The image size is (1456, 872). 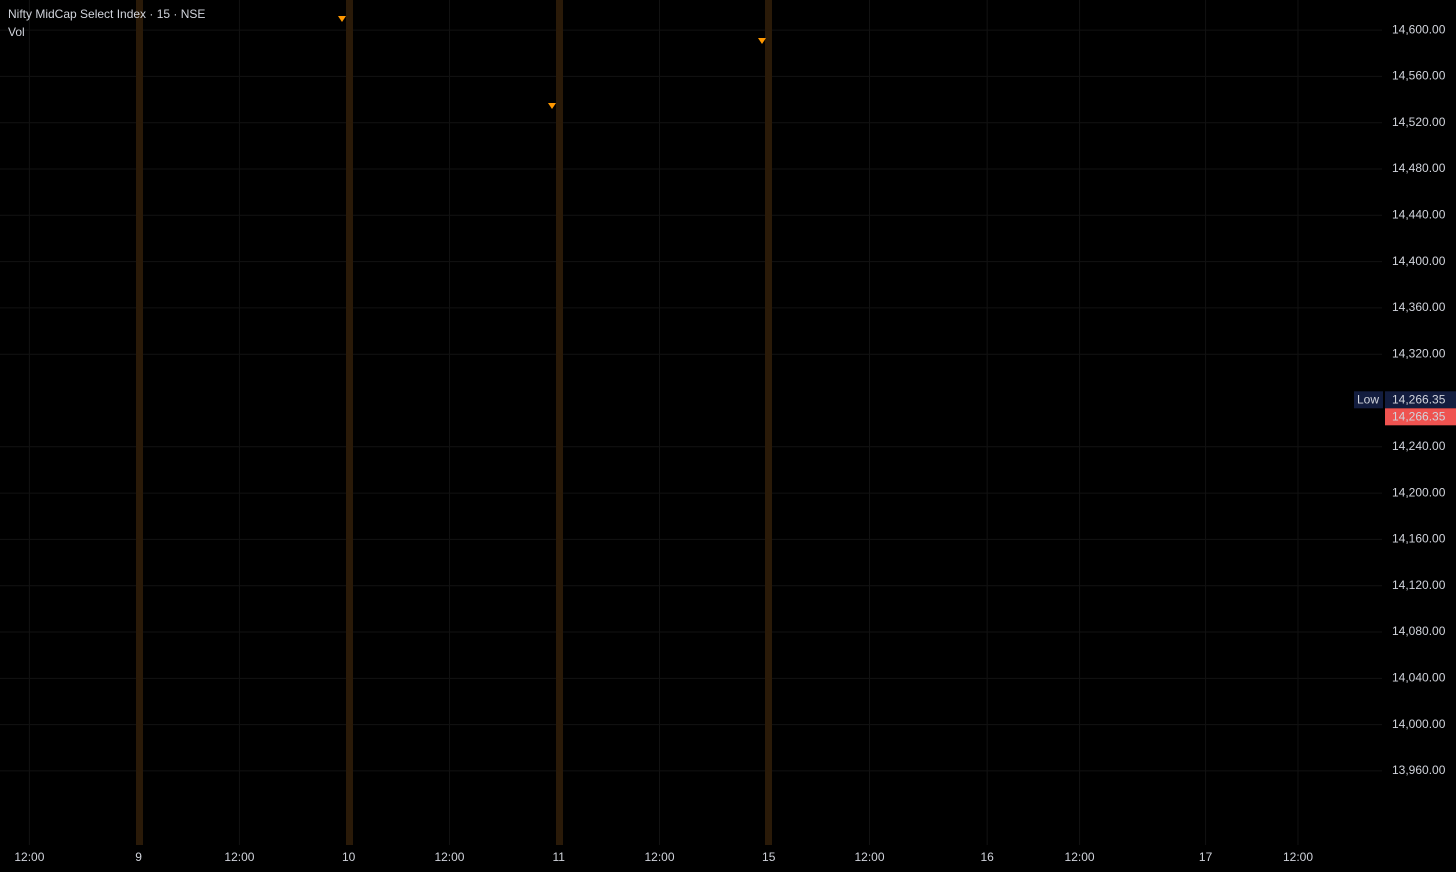 I want to click on markers, so click(x=552, y=62).